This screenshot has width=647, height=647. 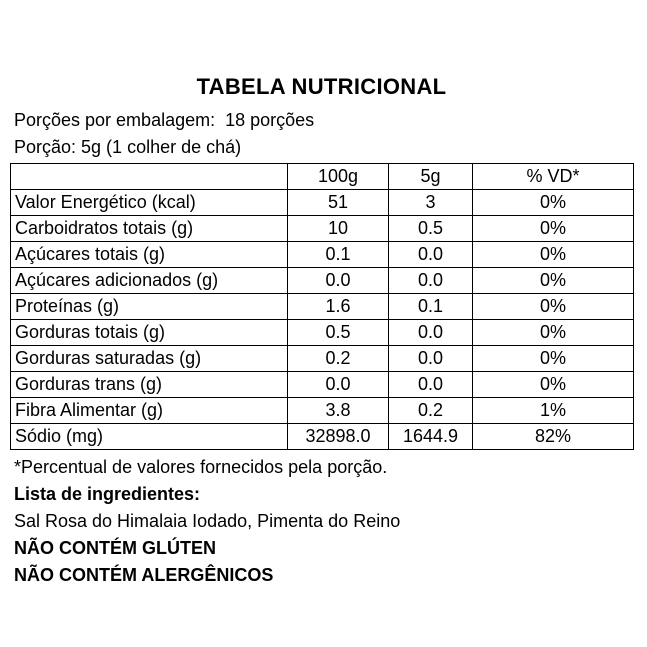 What do you see at coordinates (321, 86) in the screenshot?
I see `page-title: TABELA NUTRICIONAL` at bounding box center [321, 86].